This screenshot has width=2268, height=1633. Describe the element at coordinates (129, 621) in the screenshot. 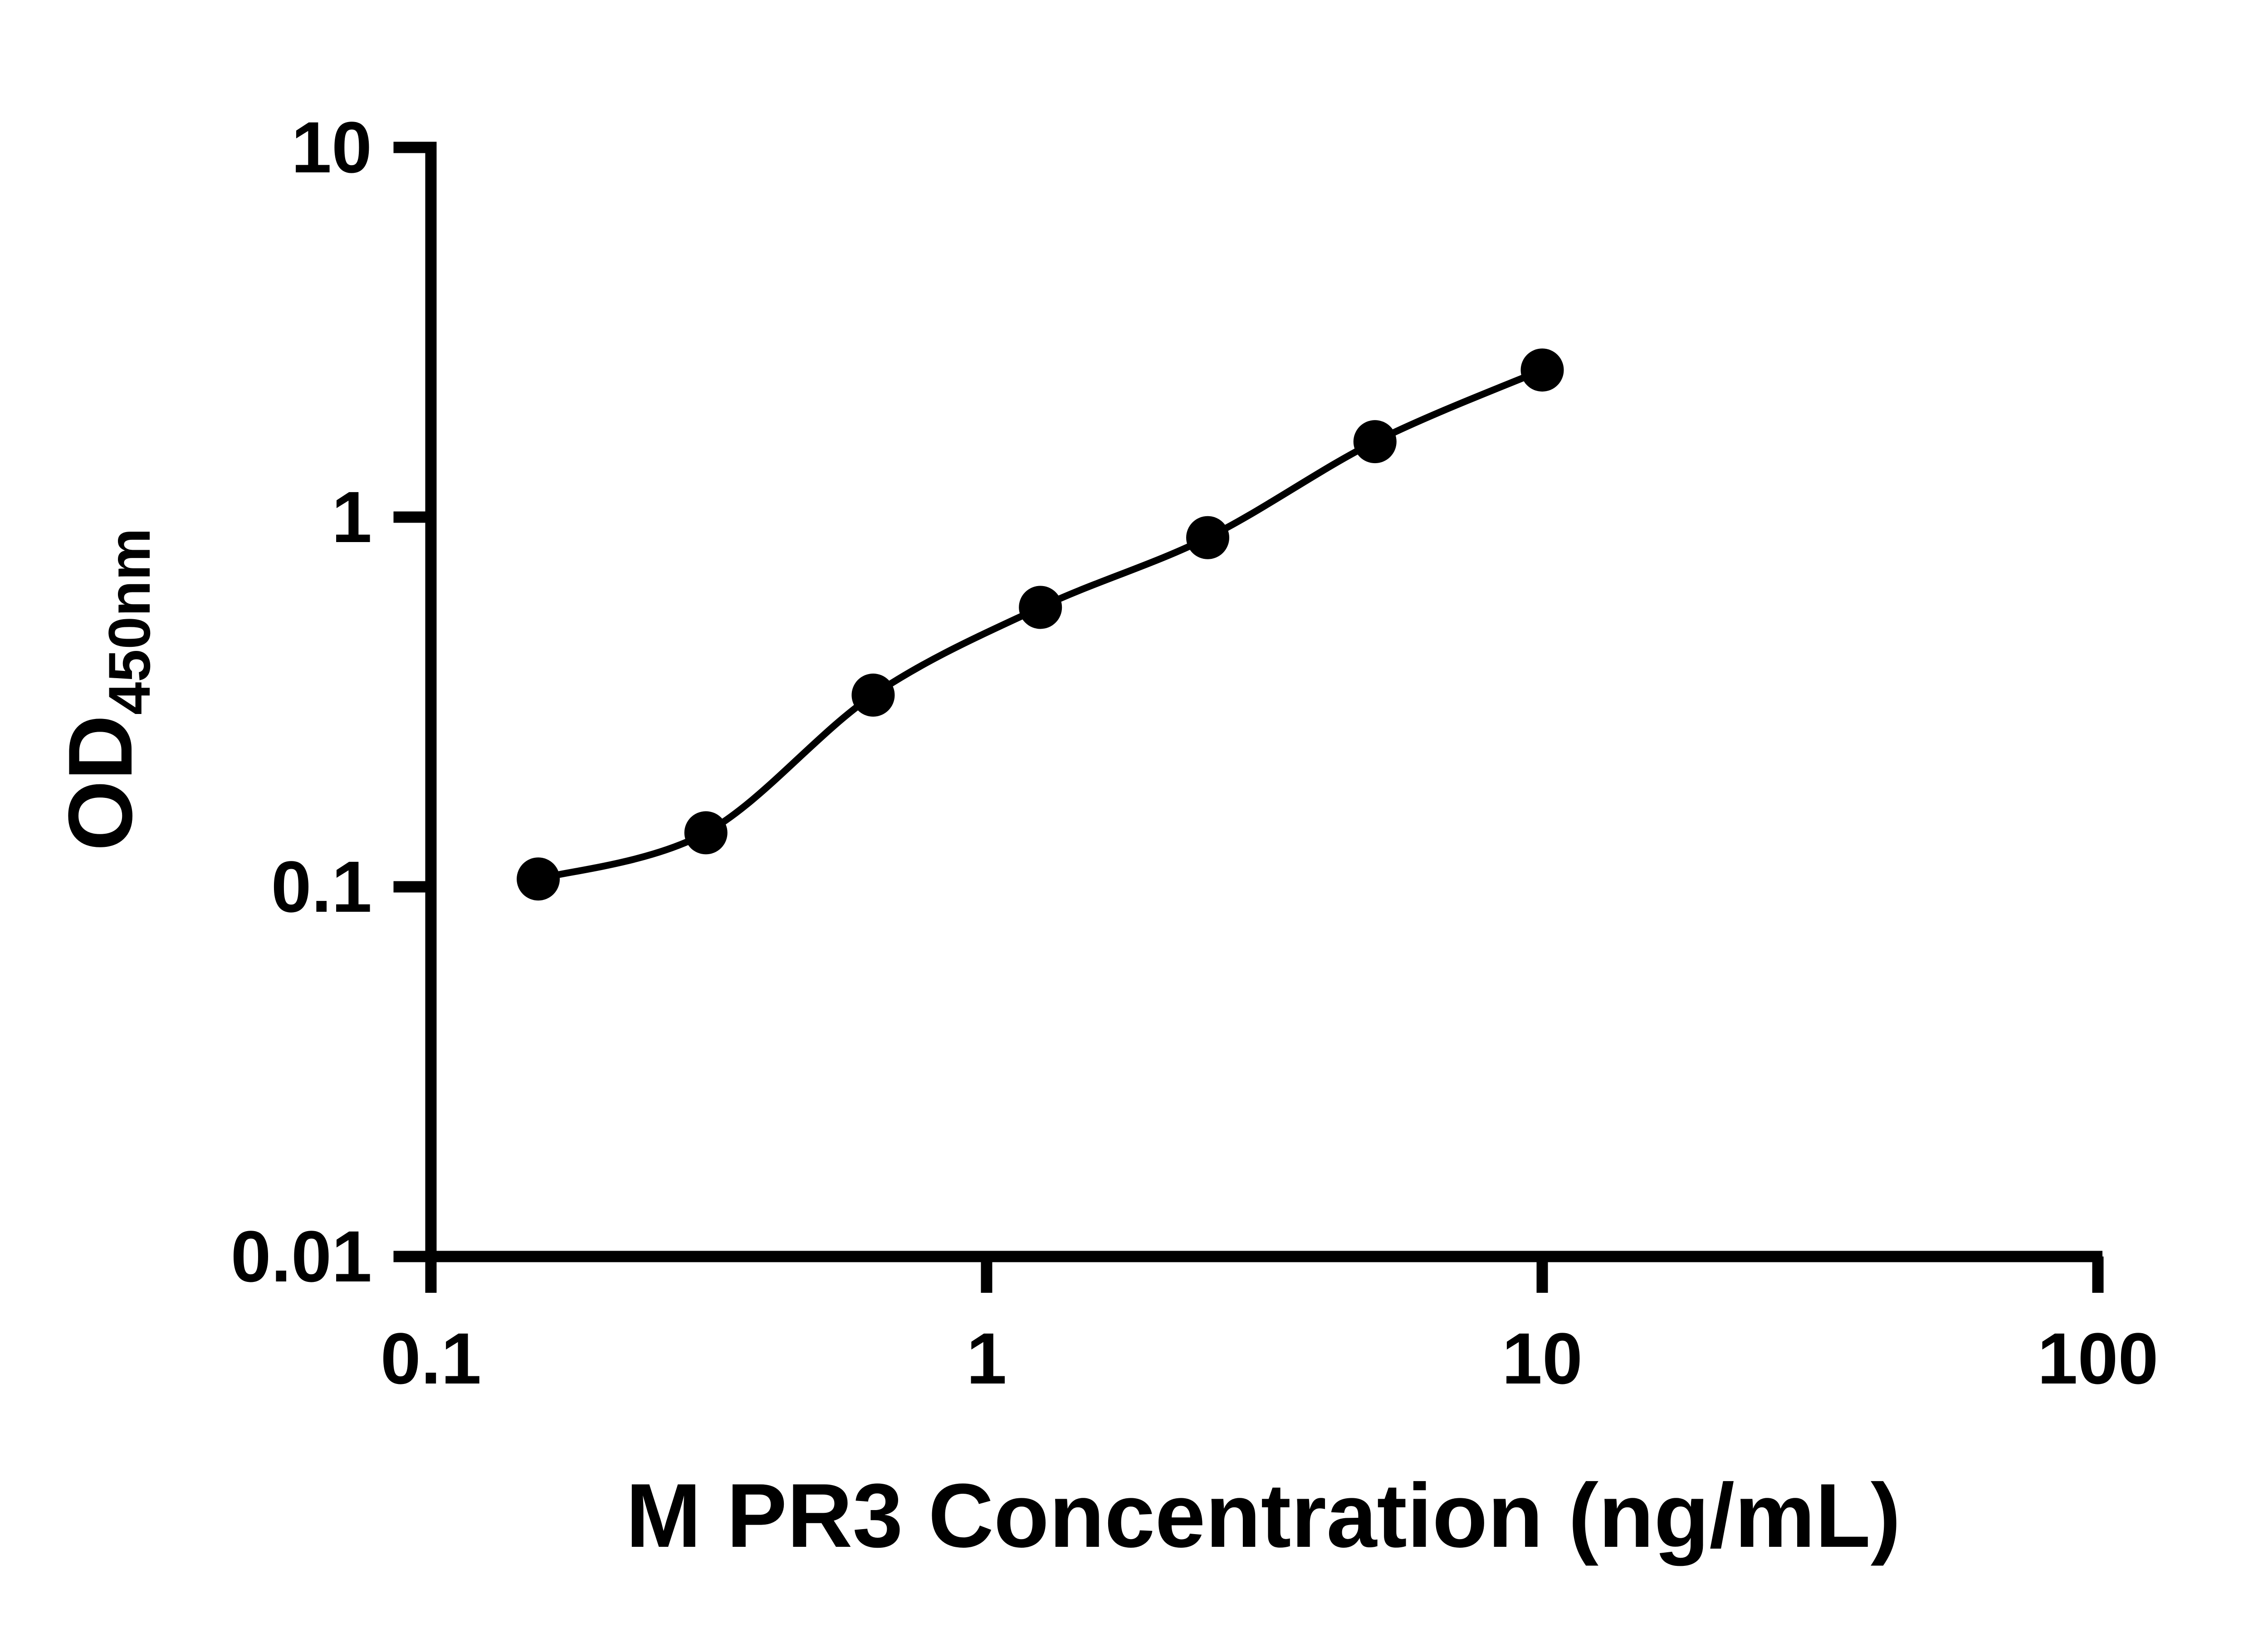

I see `y-axis-title-sub: 450nm` at that location.